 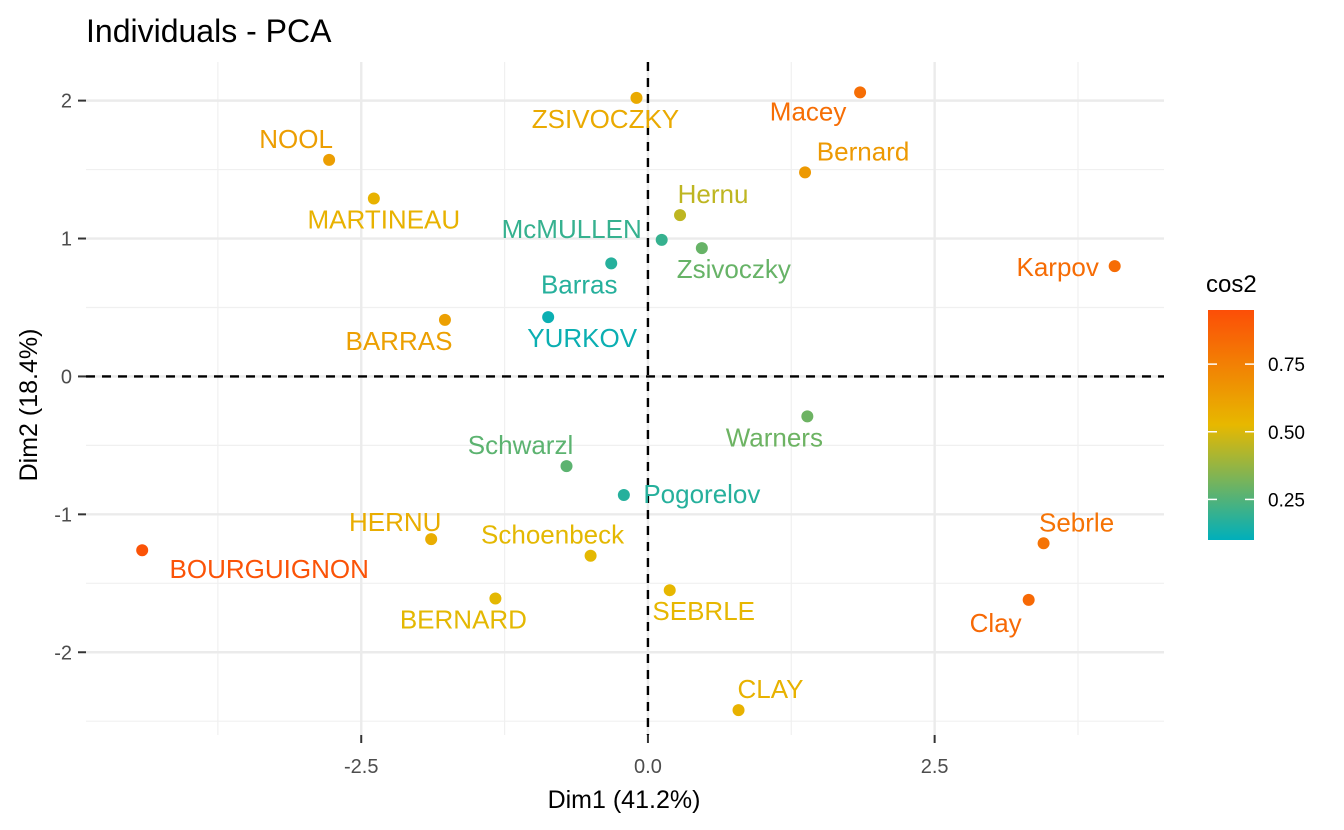 I want to click on y-axis: -2 -1 0 1 2, so click(x=70, y=377).